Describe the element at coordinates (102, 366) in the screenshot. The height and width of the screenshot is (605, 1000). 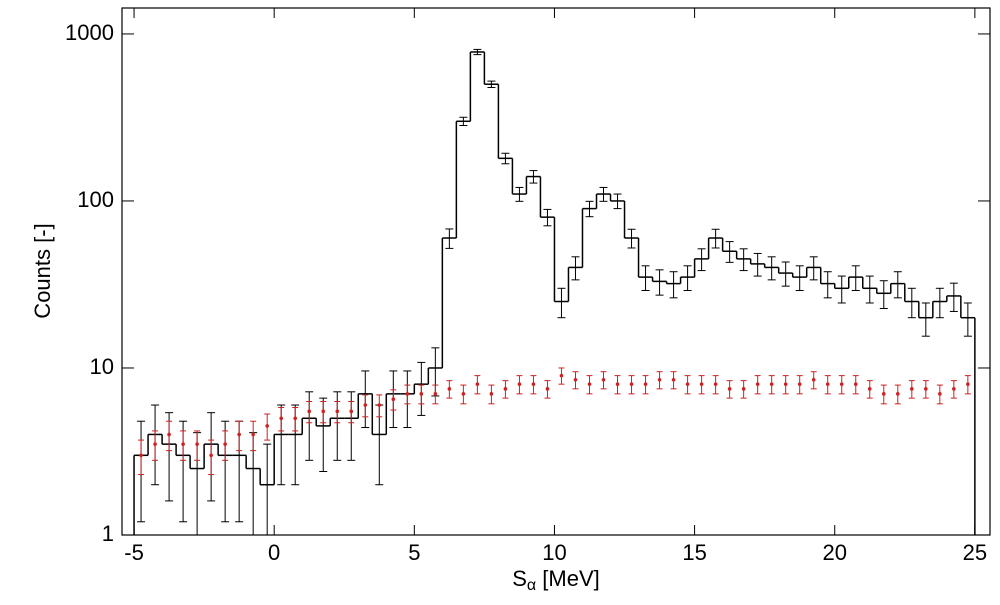
I see `y-tick-label: 10` at that location.